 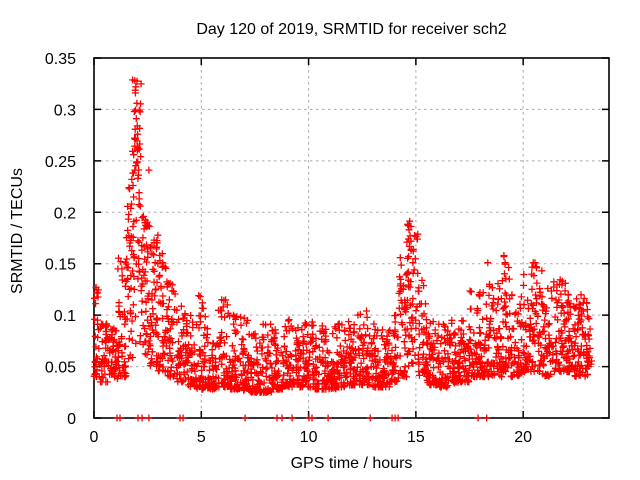 What do you see at coordinates (94, 437) in the screenshot?
I see `x-tick-label: 0` at bounding box center [94, 437].